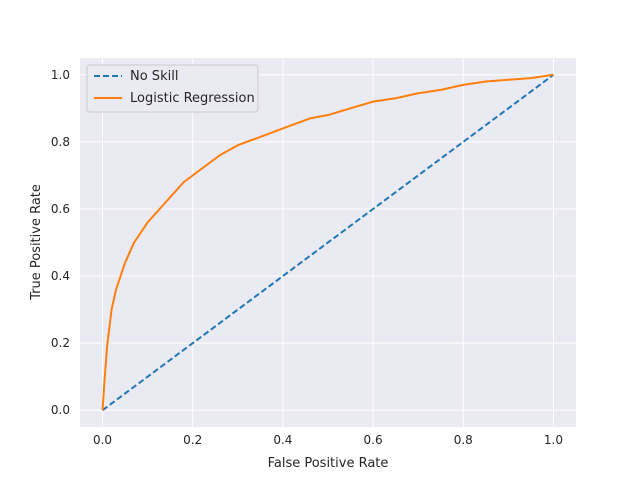 The width and height of the screenshot is (640, 480). What do you see at coordinates (328, 463) in the screenshot?
I see `x-axis-label: False Positive Rate` at bounding box center [328, 463].